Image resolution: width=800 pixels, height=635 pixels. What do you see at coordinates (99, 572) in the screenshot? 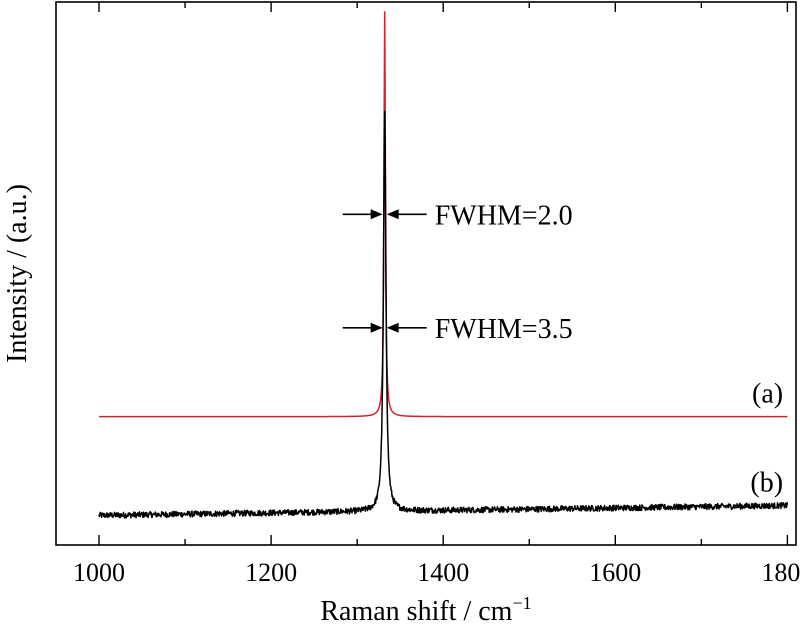
I see `x-tick-label: 1000` at bounding box center [99, 572].